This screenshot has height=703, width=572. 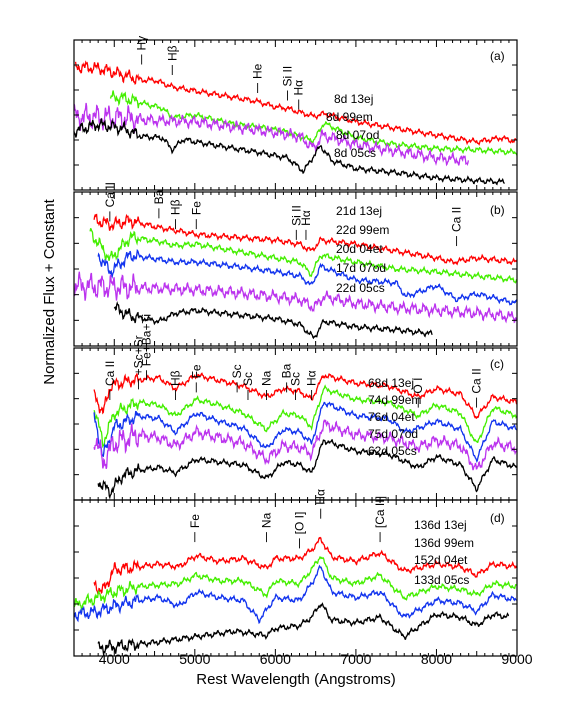 What do you see at coordinates (497, 210) in the screenshot?
I see `panel-letter: (b)` at bounding box center [497, 210].